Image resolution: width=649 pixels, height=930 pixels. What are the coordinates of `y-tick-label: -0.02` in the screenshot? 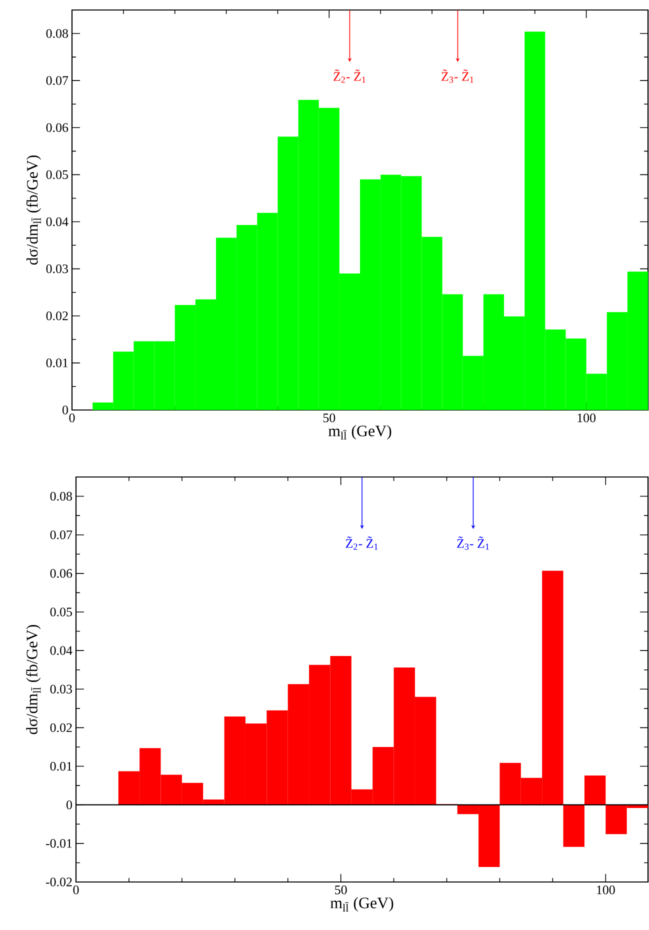 It's located at (59, 882).